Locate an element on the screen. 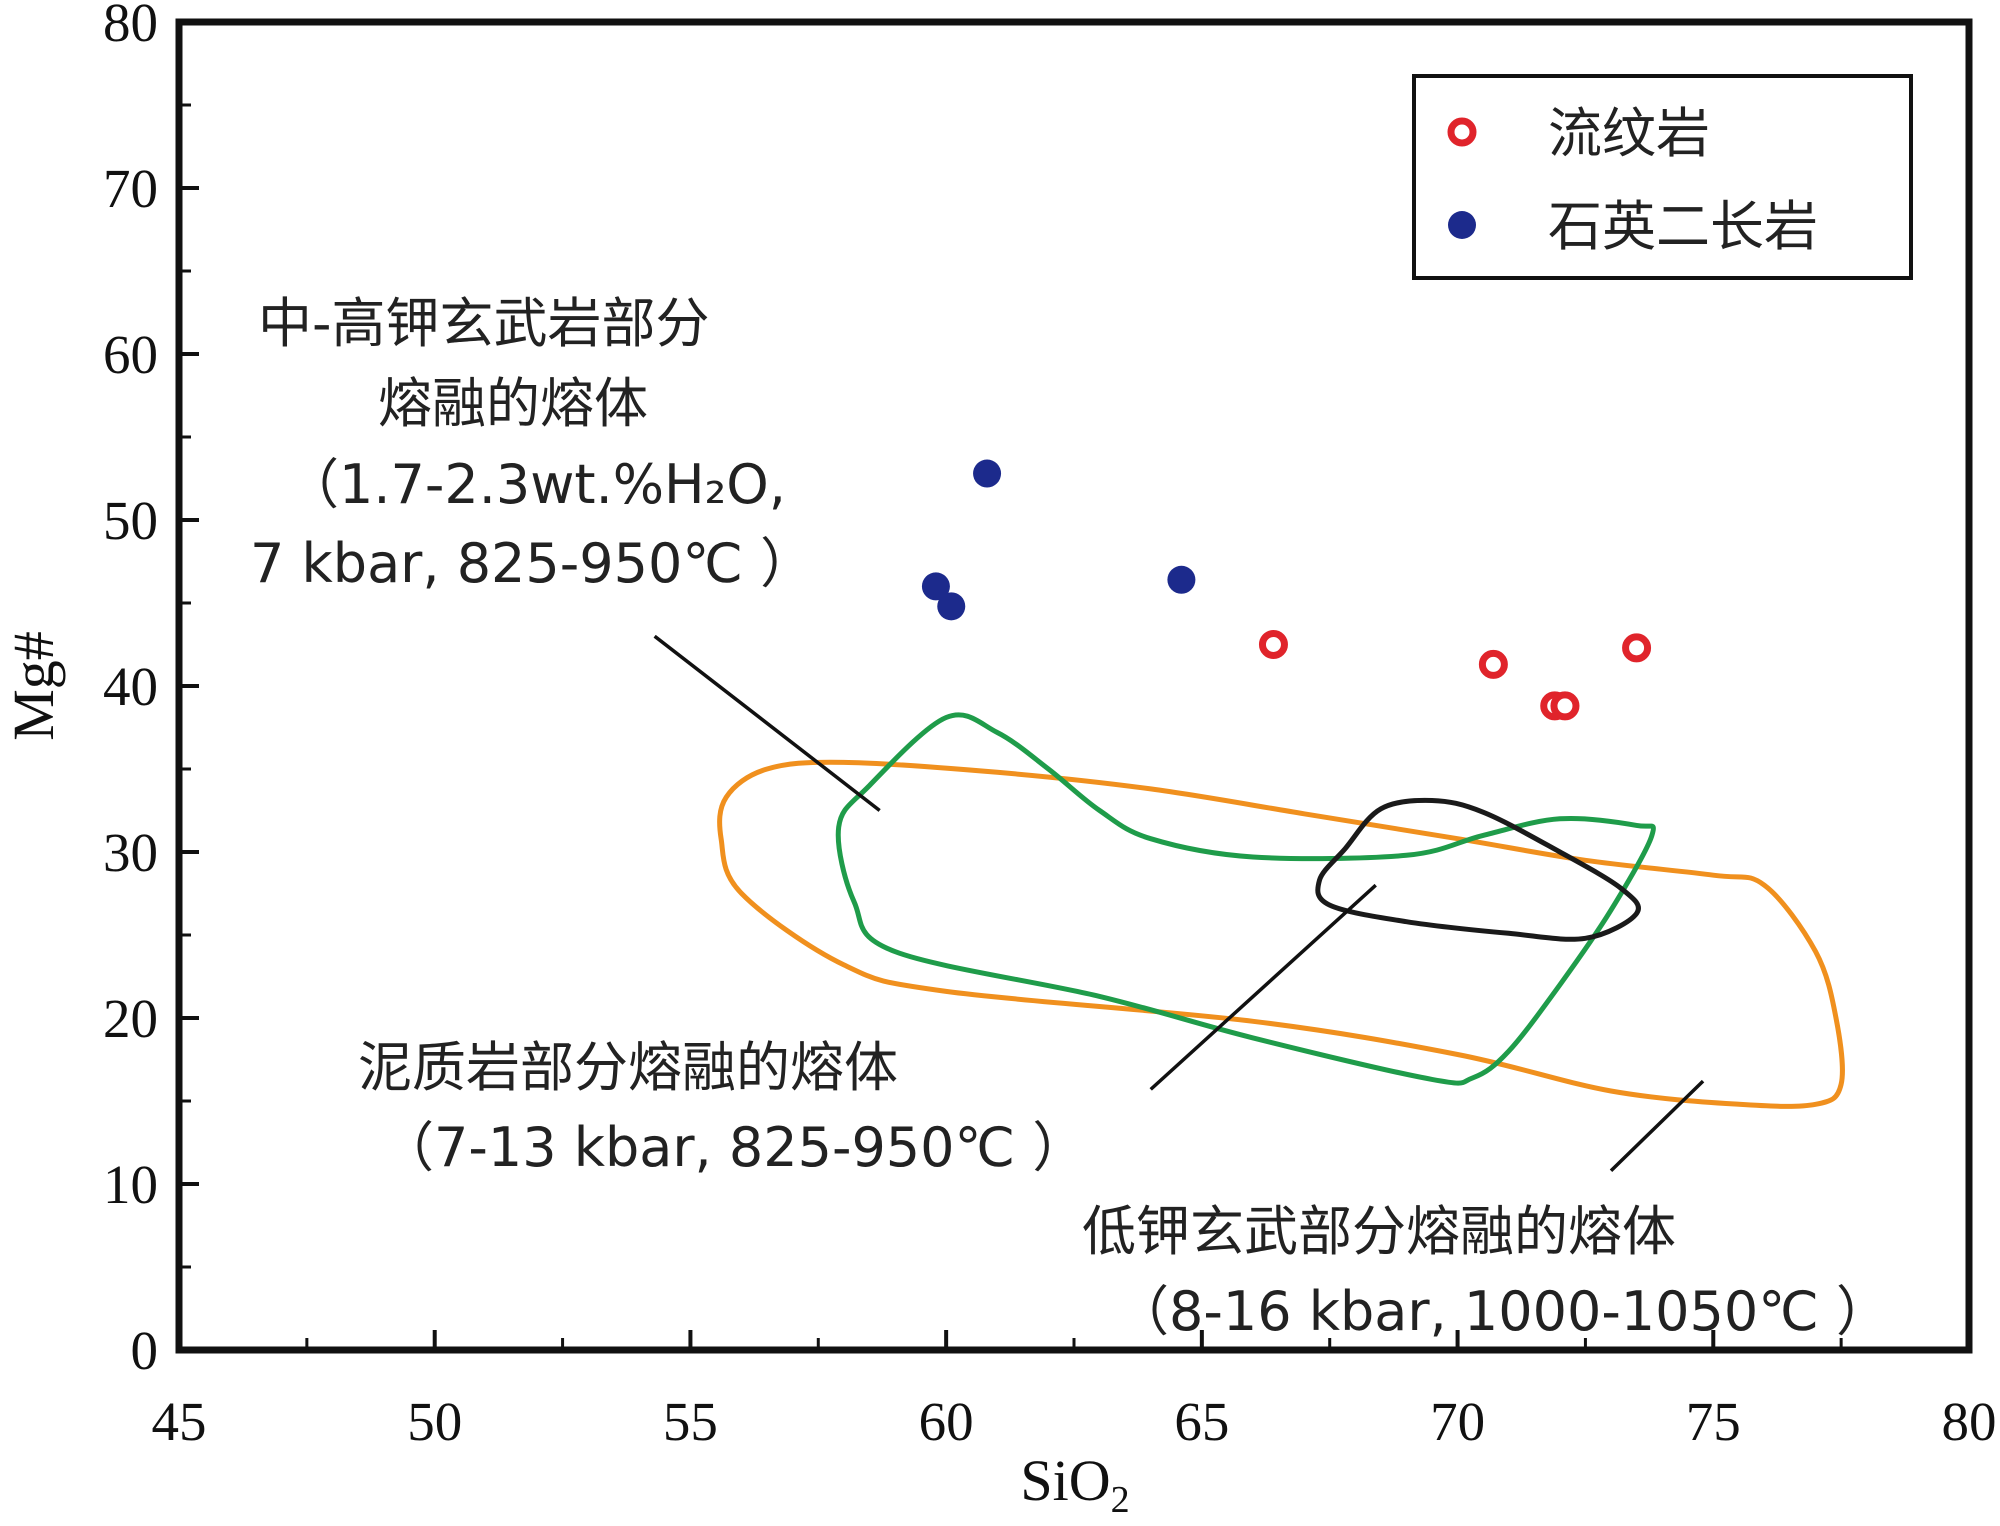 The image size is (2000, 1526). field-outline-low-k-basalt-melt is located at coordinates (1281, 934).